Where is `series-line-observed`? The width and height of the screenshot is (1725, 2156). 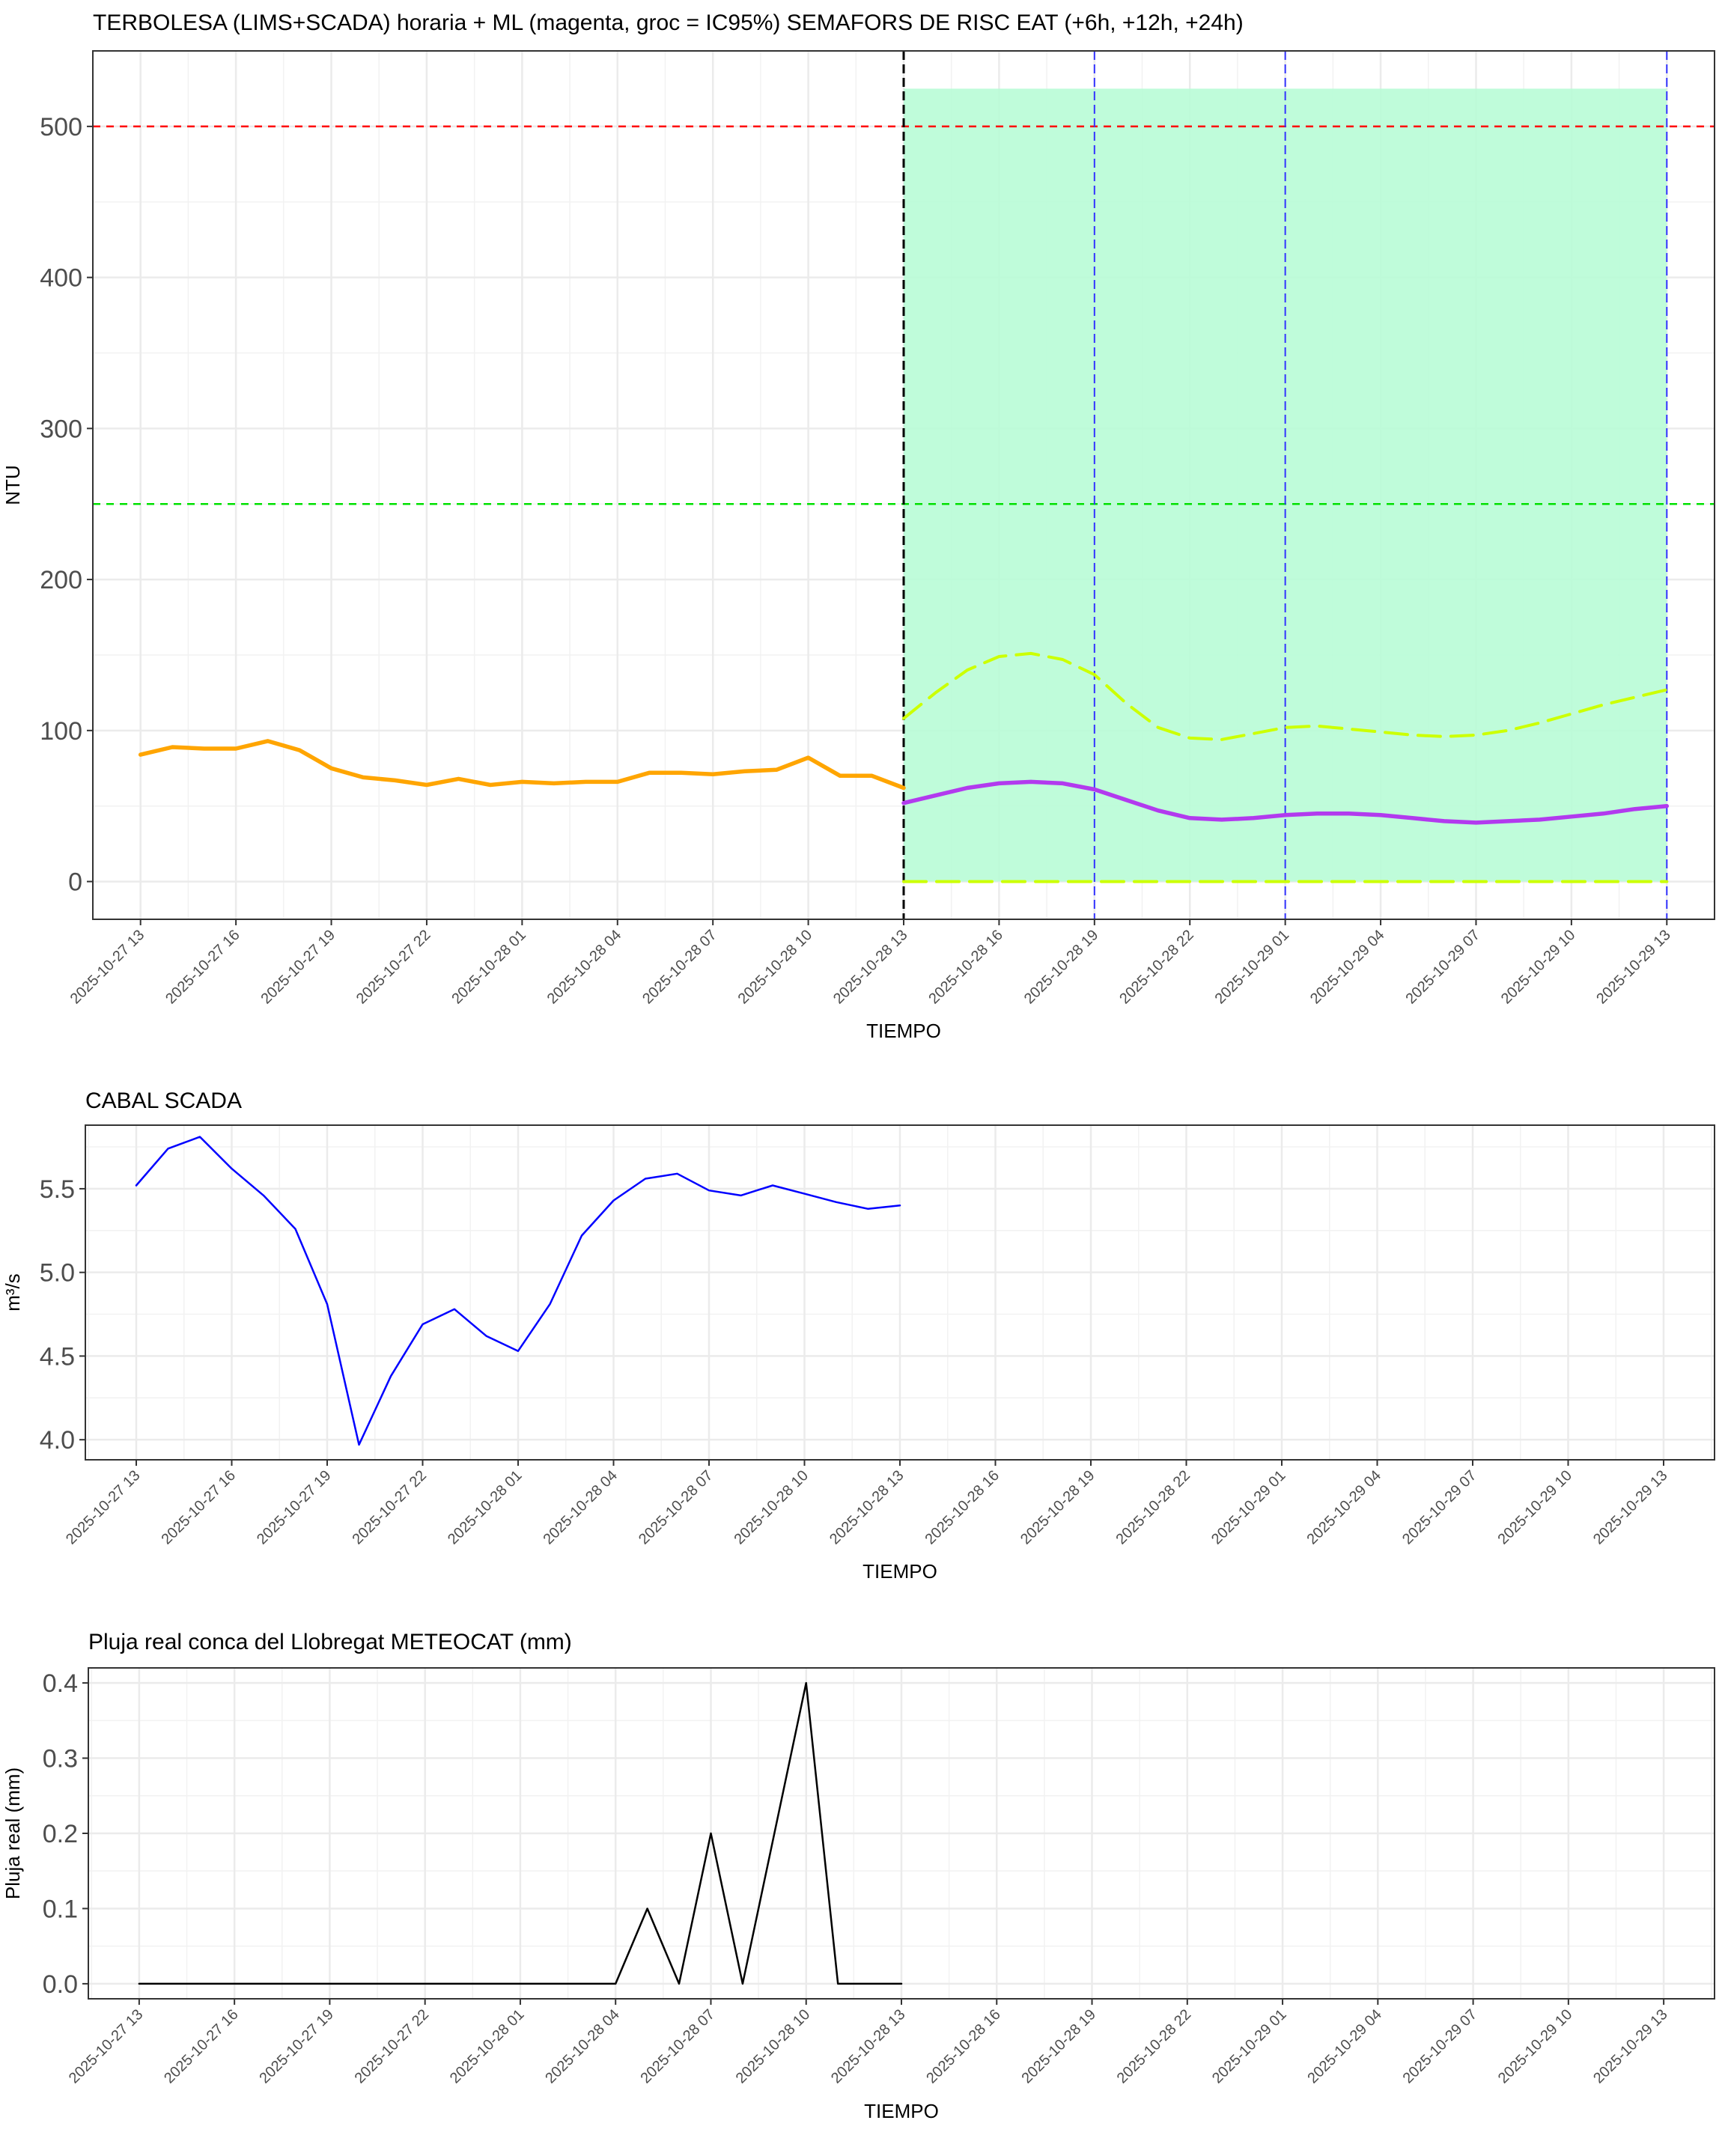
series-line-observed is located at coordinates (522, 765).